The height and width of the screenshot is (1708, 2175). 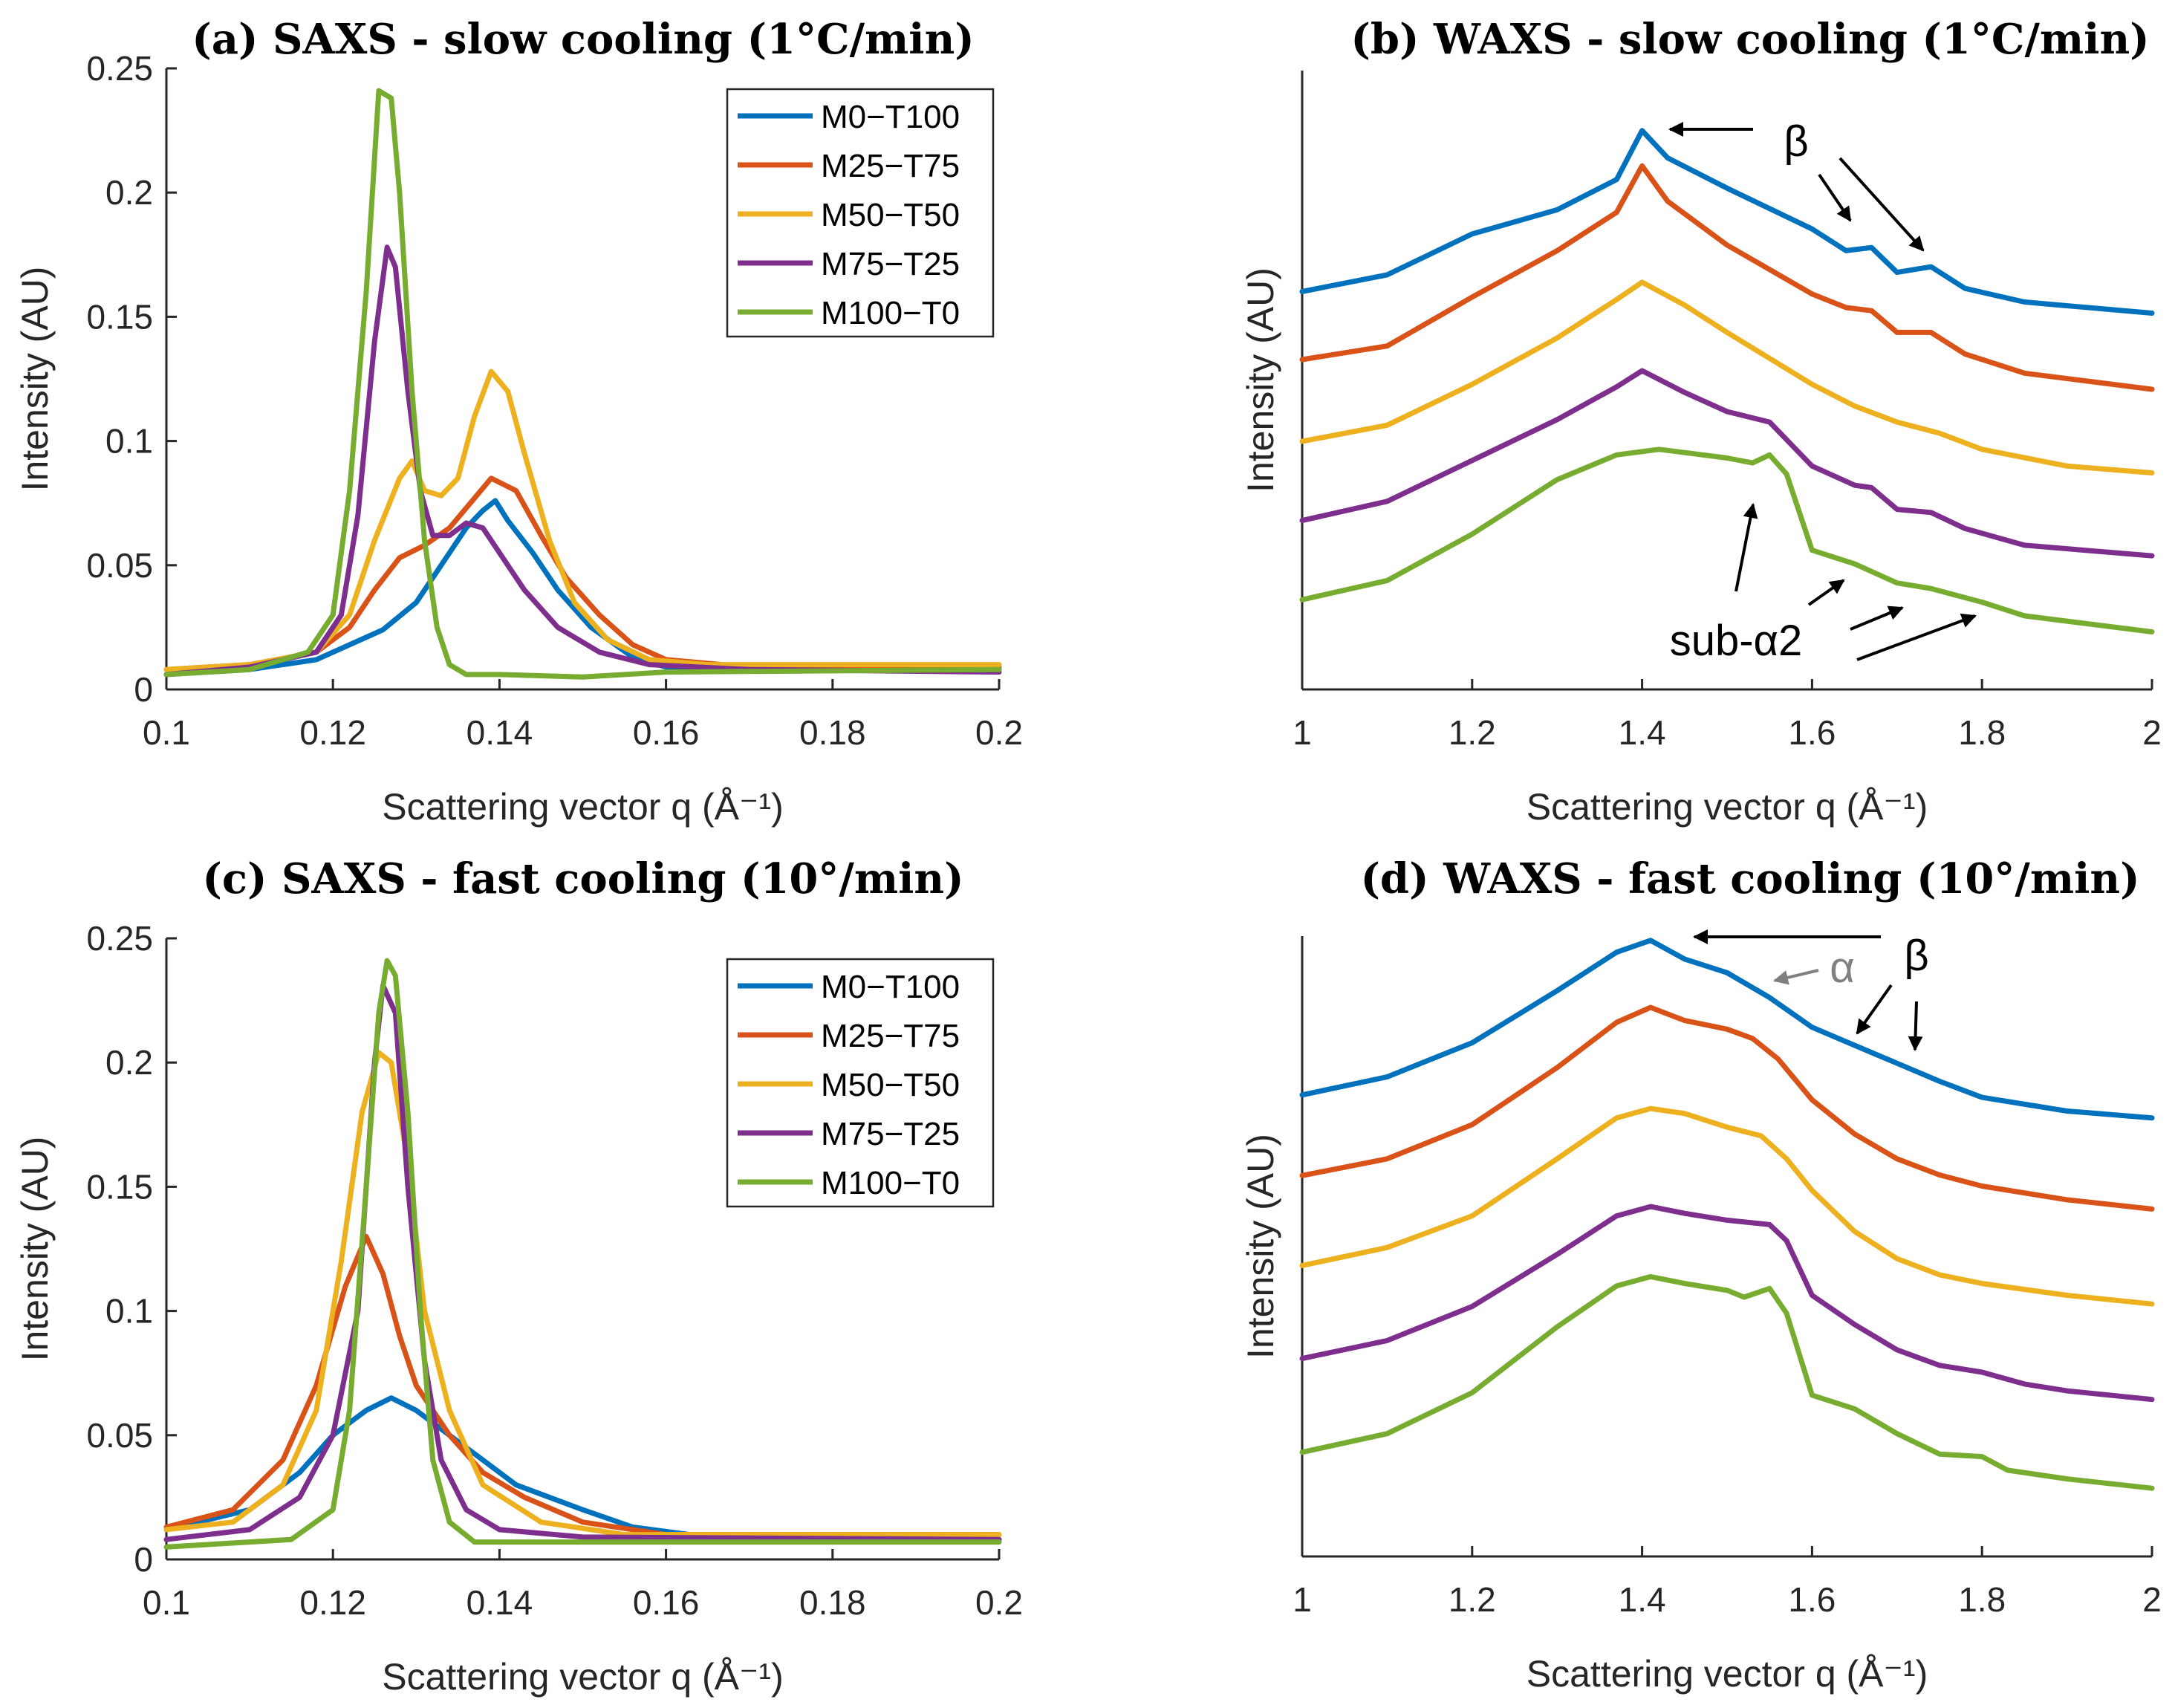 What do you see at coordinates (583, 39) in the screenshot?
I see `panel-title: (a) SAXS - slow cooling (1°C/min)` at bounding box center [583, 39].